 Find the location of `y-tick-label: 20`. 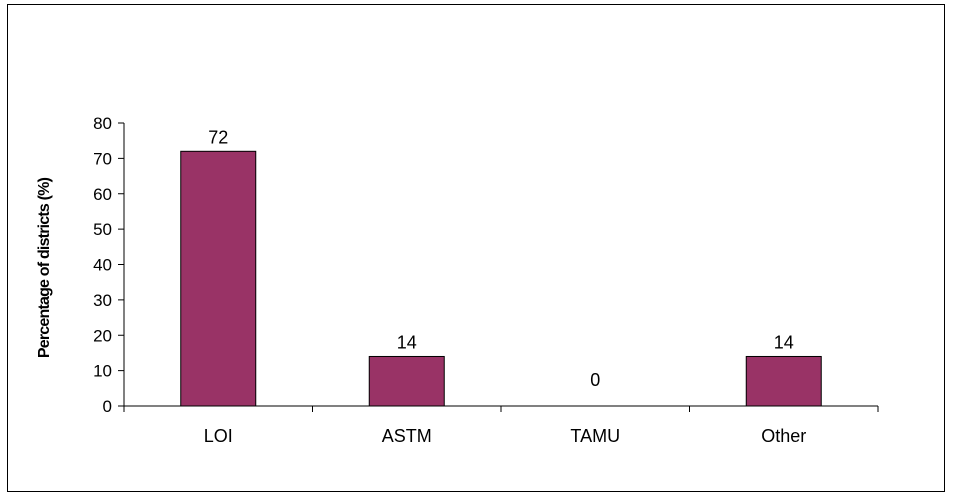

y-tick-label: 20 is located at coordinates (102, 335).